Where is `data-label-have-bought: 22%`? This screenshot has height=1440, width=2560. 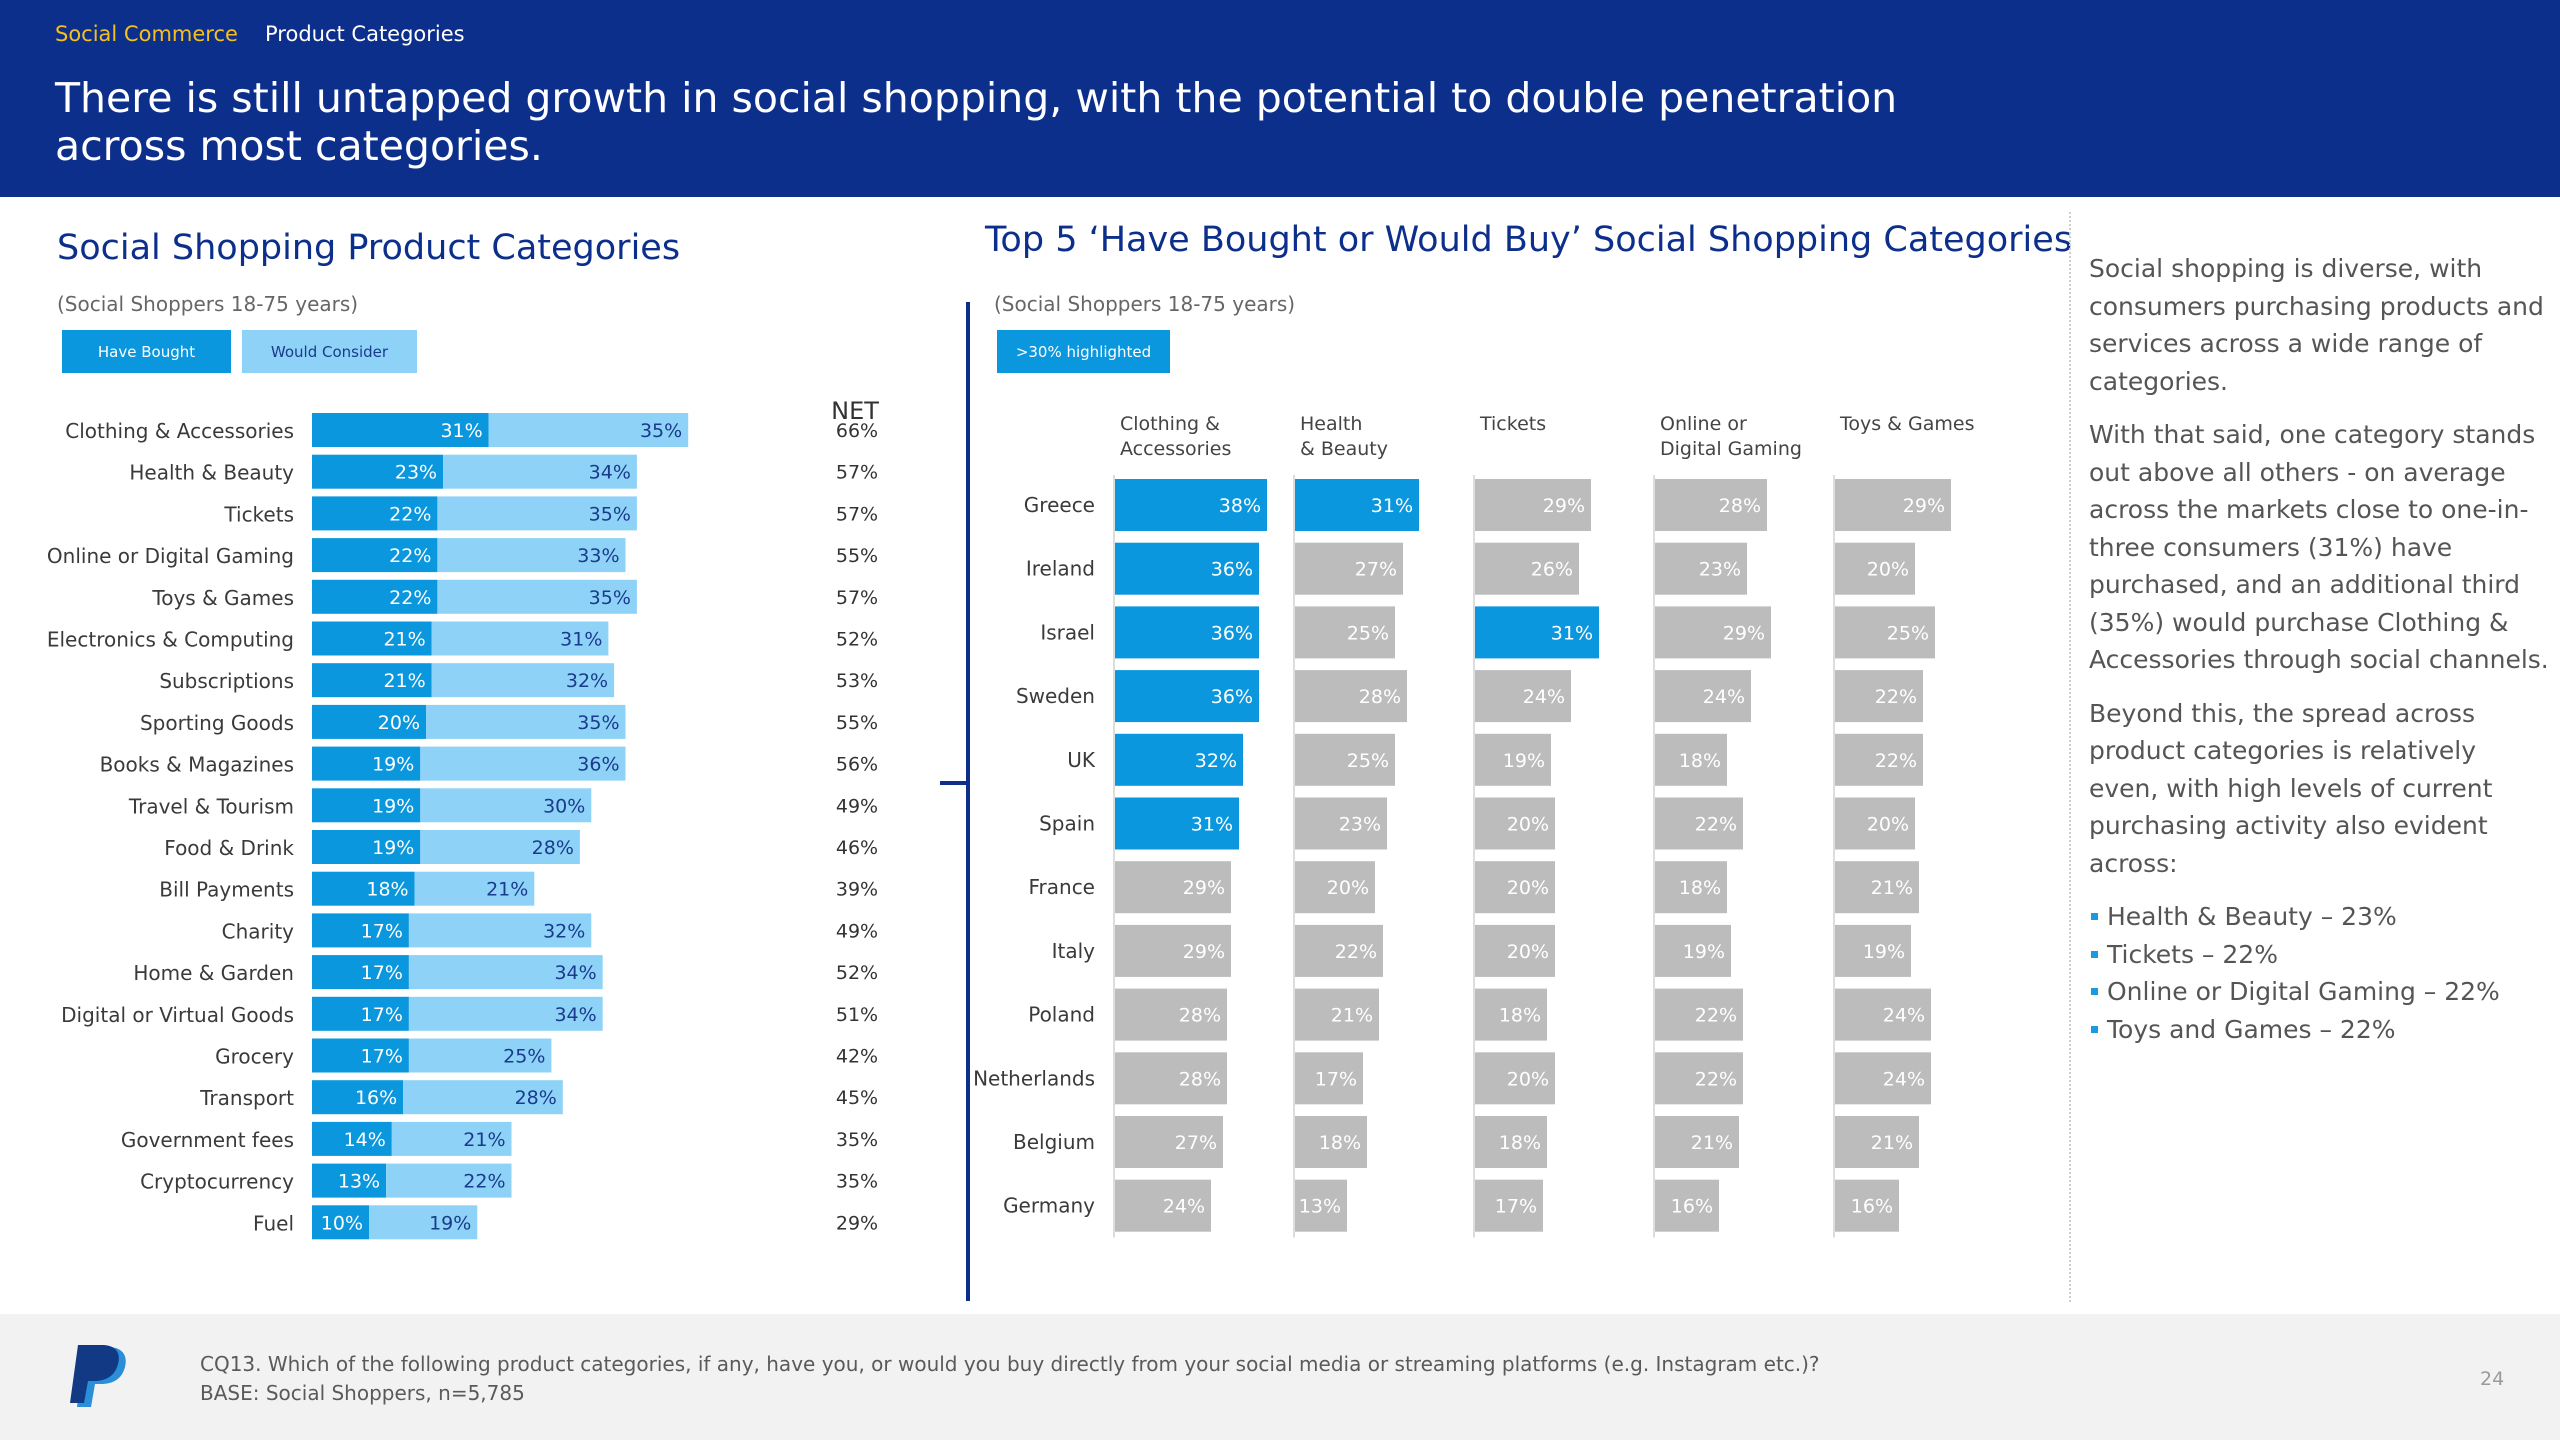
data-label-have-bought: 22% is located at coordinates (410, 514).